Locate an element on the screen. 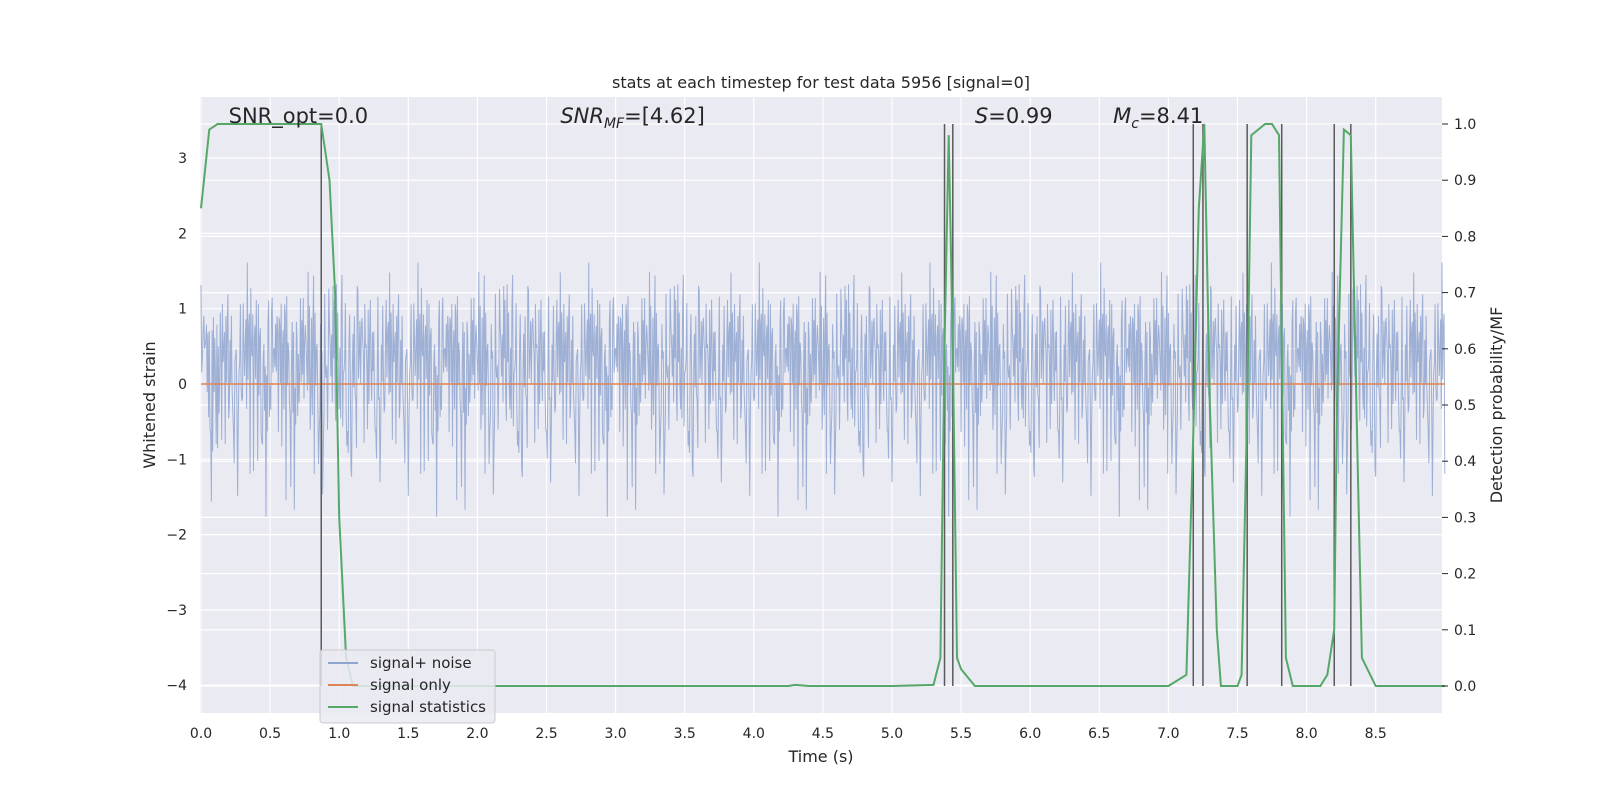 The image size is (1600, 800). legend-label-signal-only: signal only is located at coordinates (410, 685).